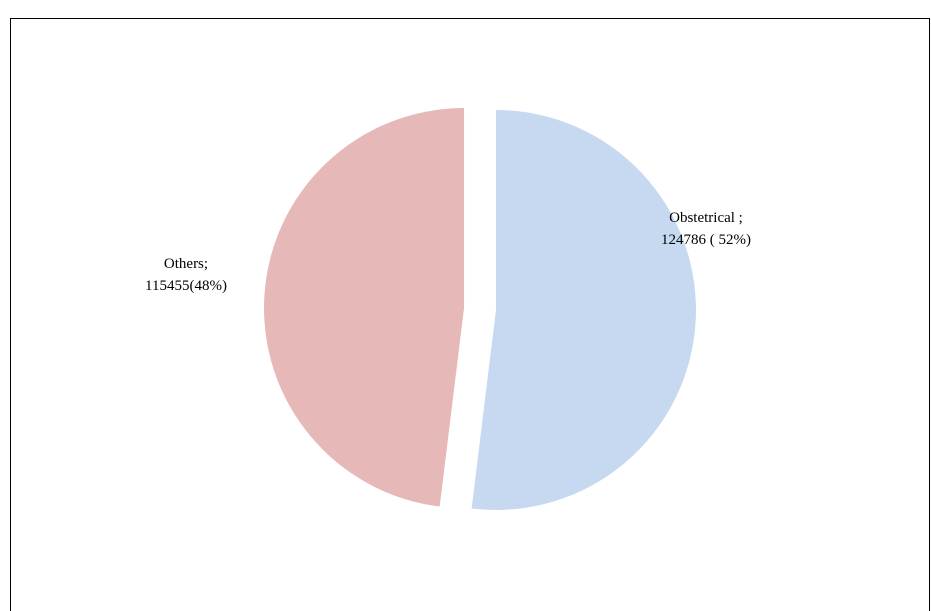 This screenshot has height=611, width=931. Describe the element at coordinates (364, 307) in the screenshot. I see `pie-slice` at that location.